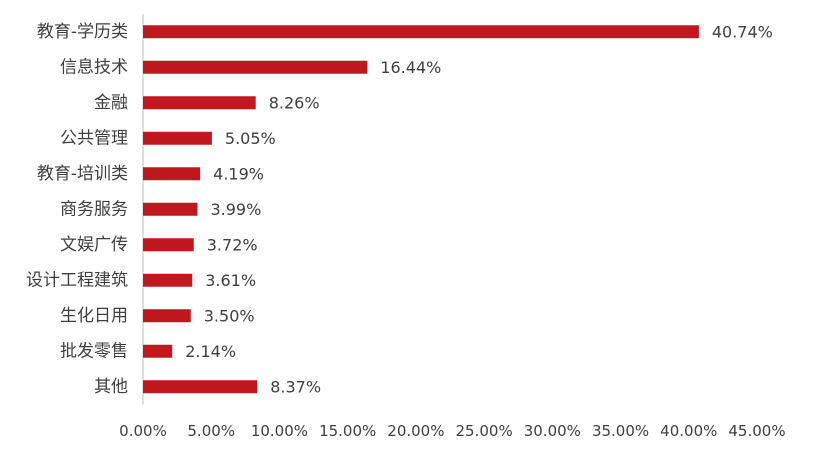  What do you see at coordinates (410, 67) in the screenshot?
I see `value-label: 16.44%` at bounding box center [410, 67].